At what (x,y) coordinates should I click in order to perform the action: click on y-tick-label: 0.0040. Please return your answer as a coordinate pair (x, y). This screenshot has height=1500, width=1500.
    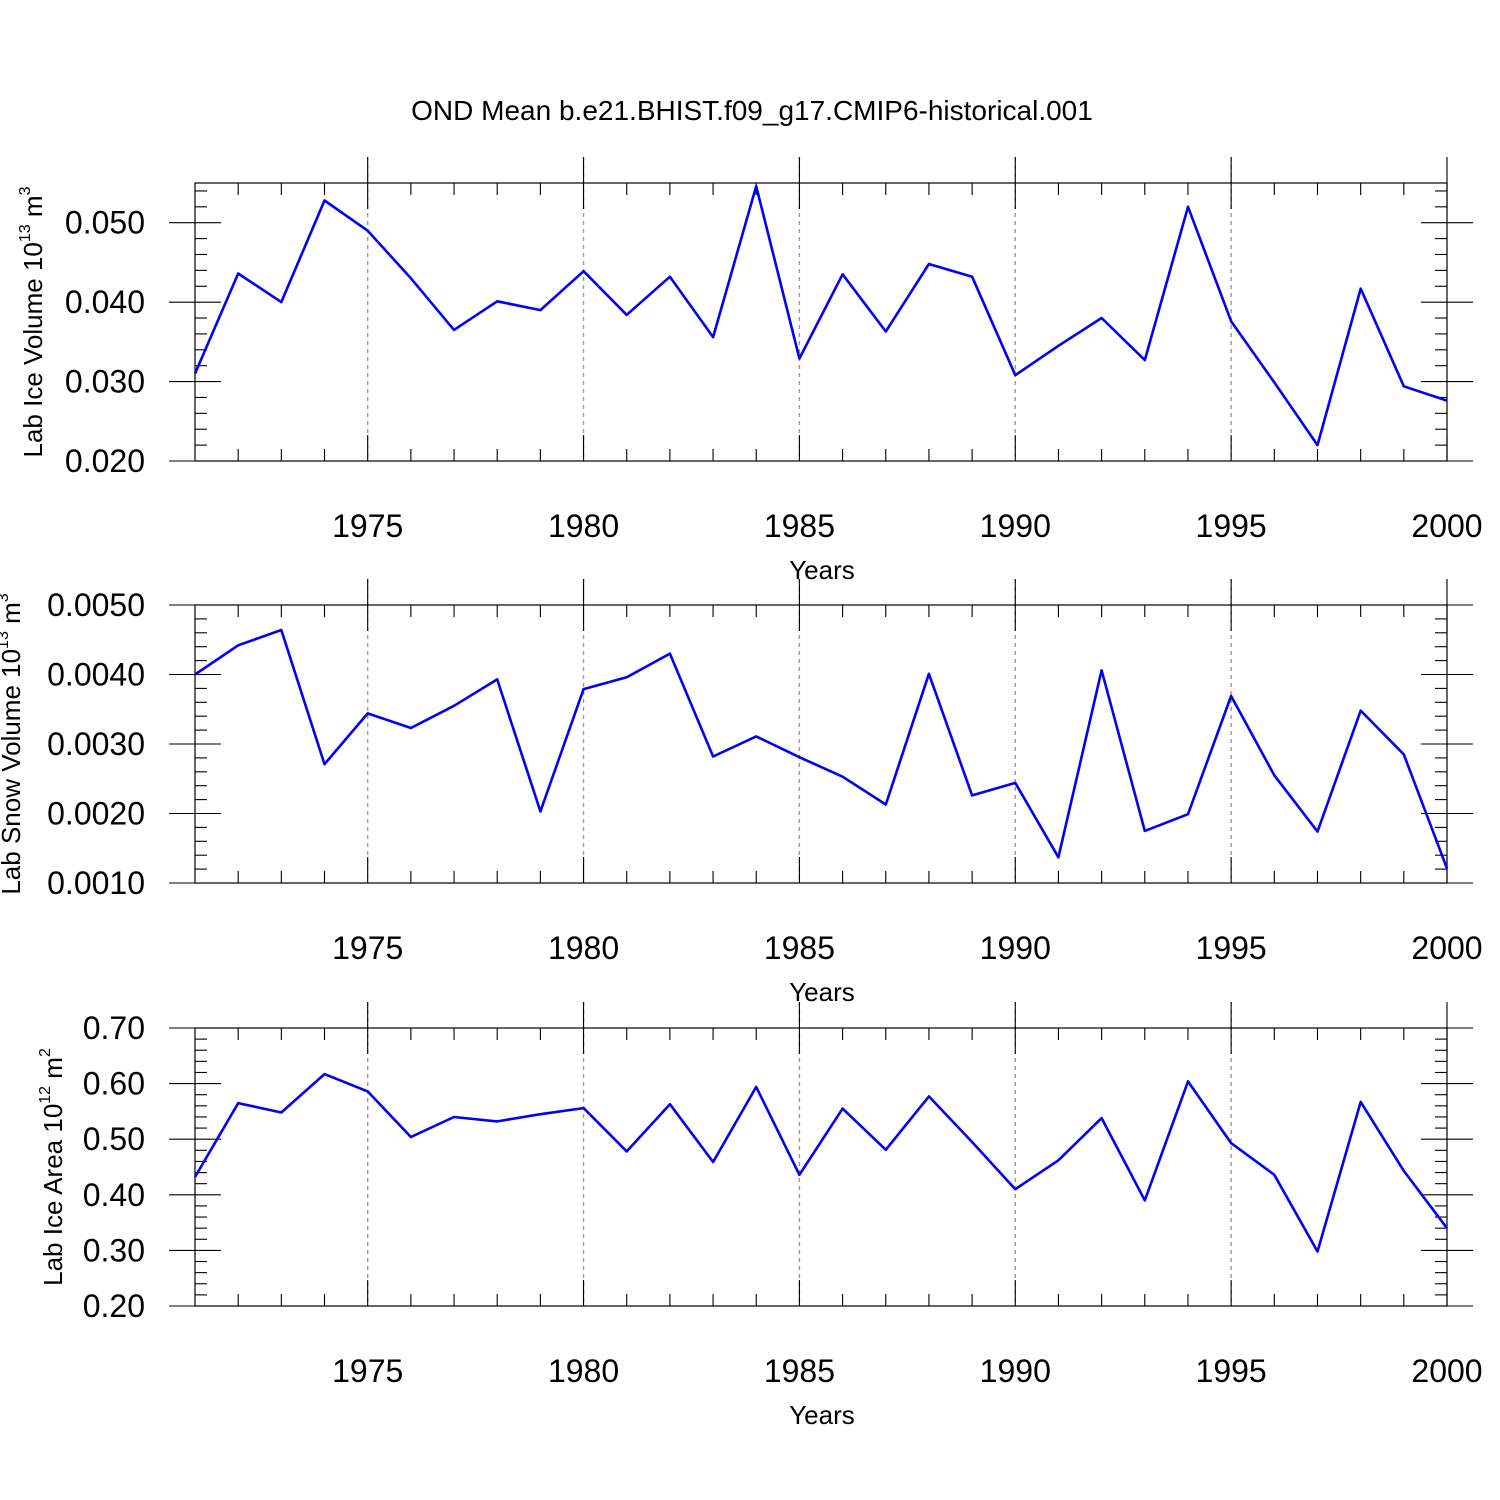
    Looking at the image, I should click on (96, 675).